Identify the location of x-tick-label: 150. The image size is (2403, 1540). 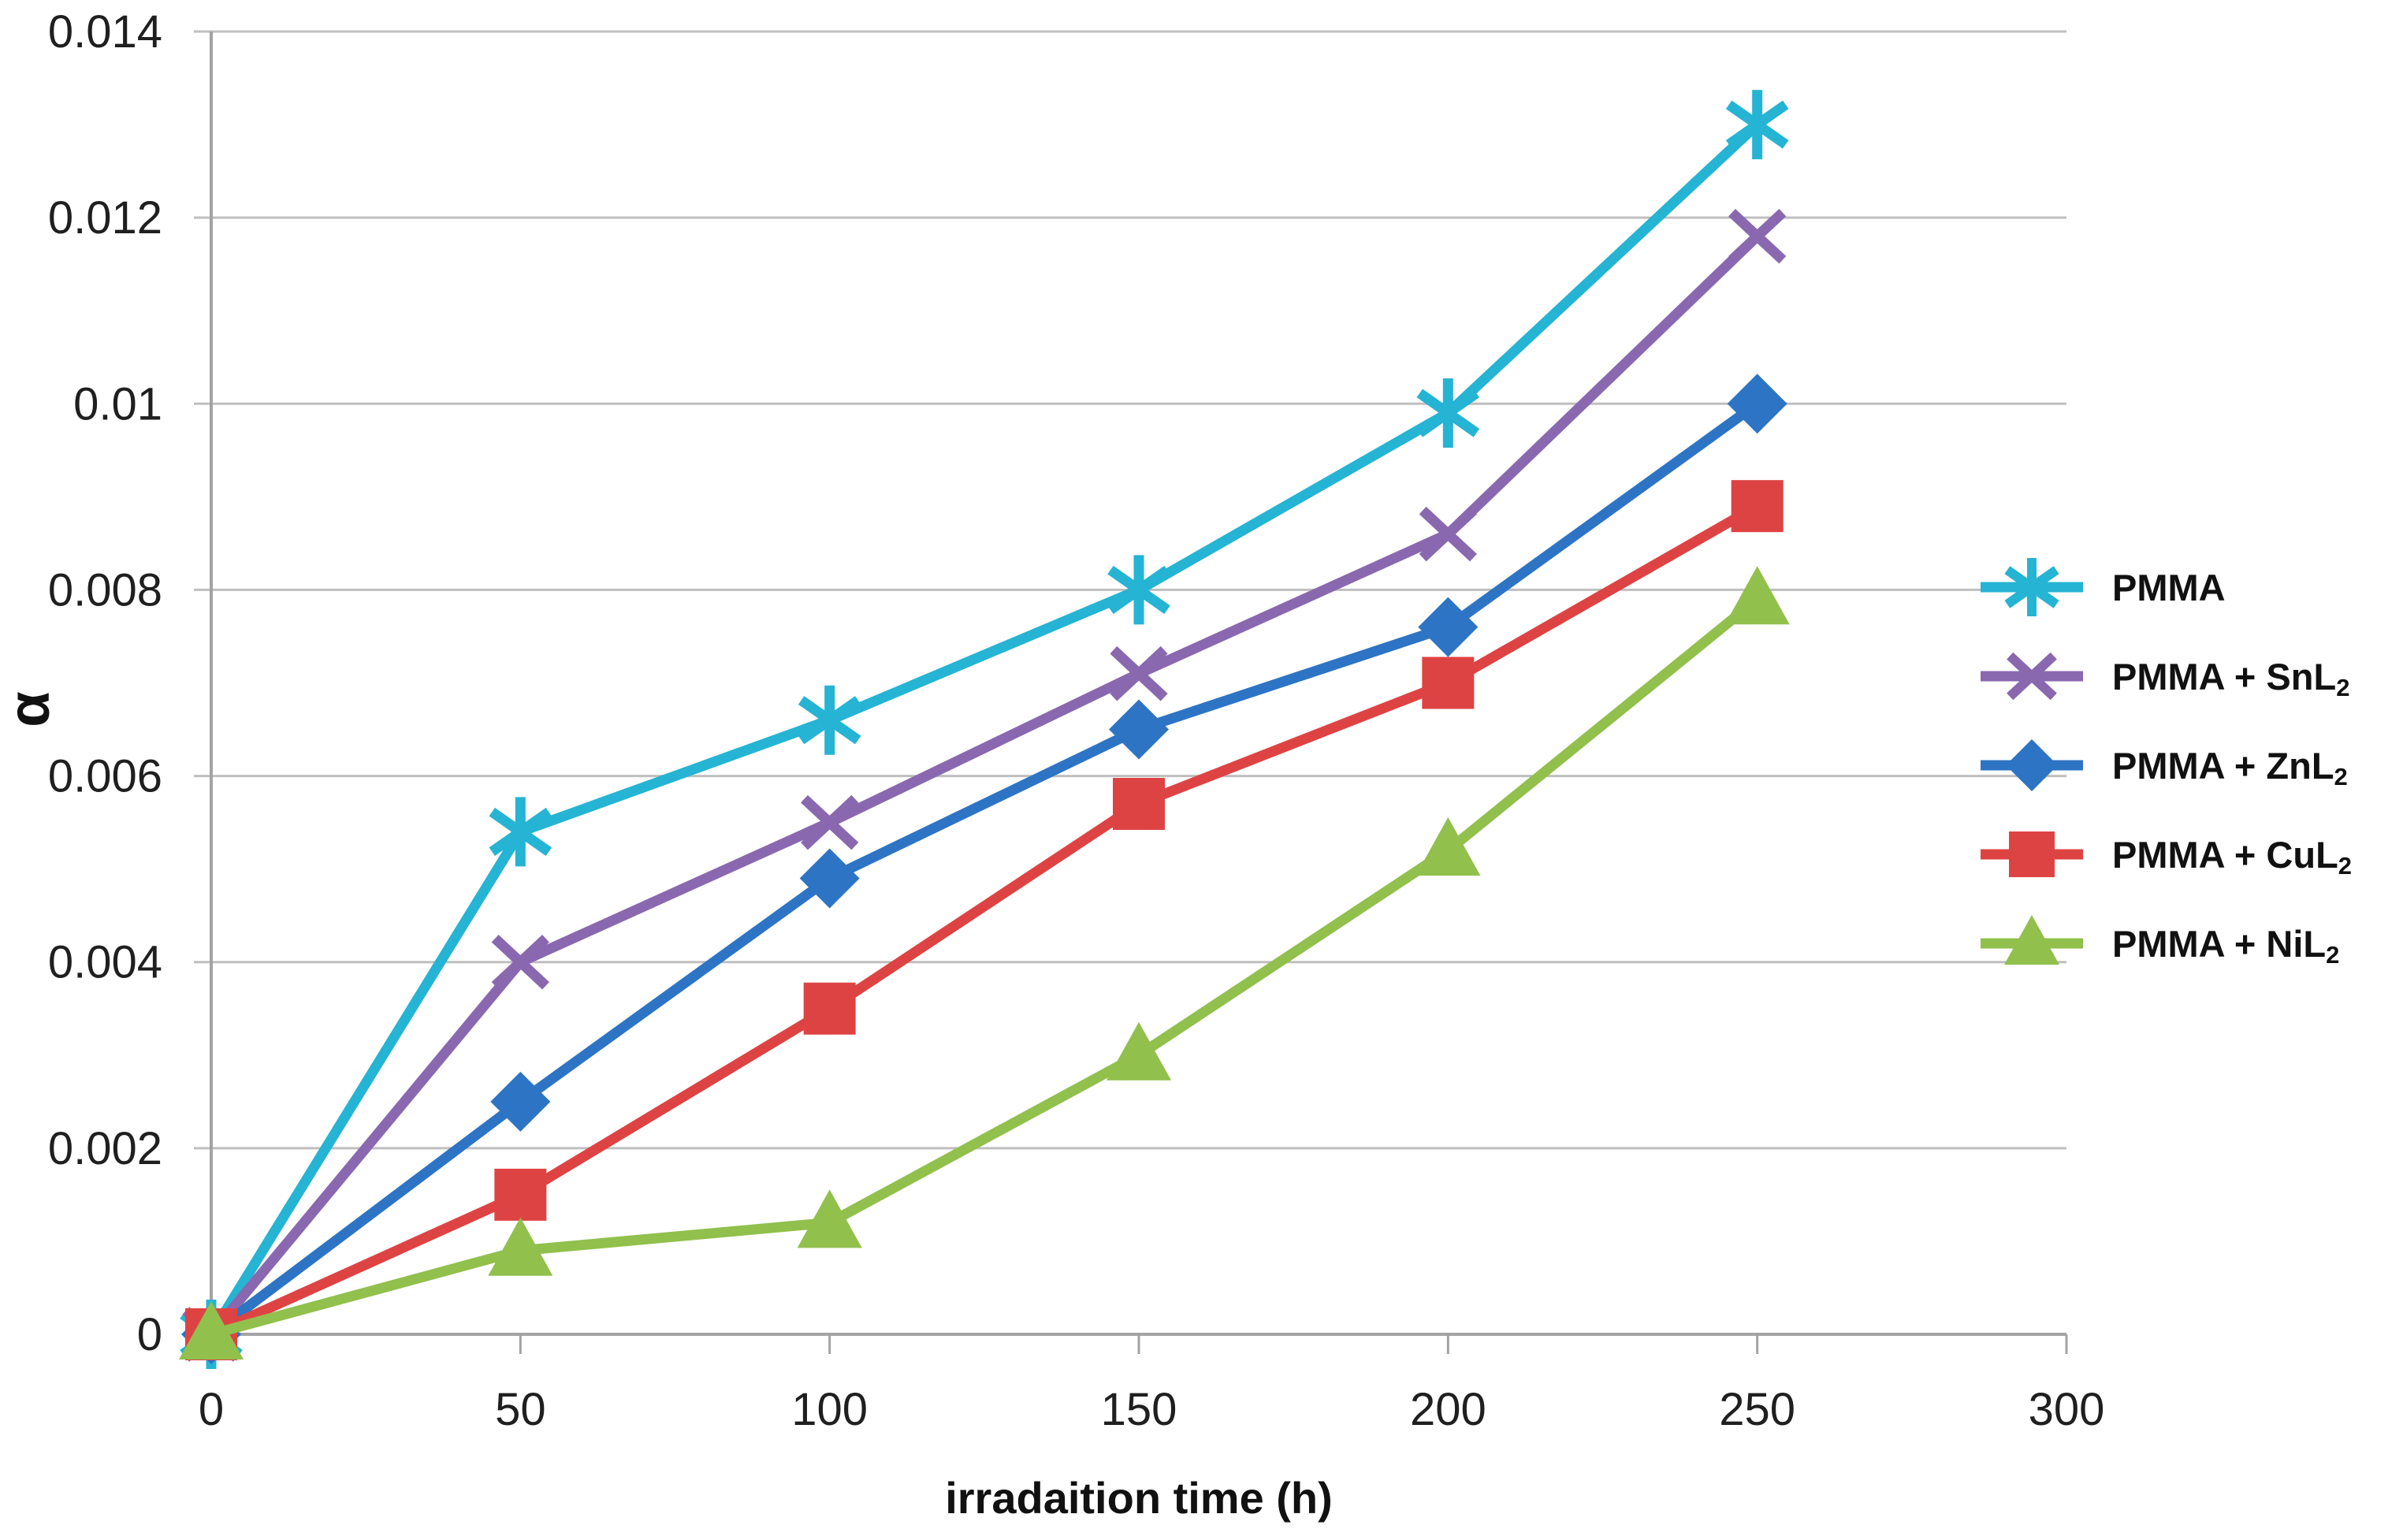
(1139, 1409).